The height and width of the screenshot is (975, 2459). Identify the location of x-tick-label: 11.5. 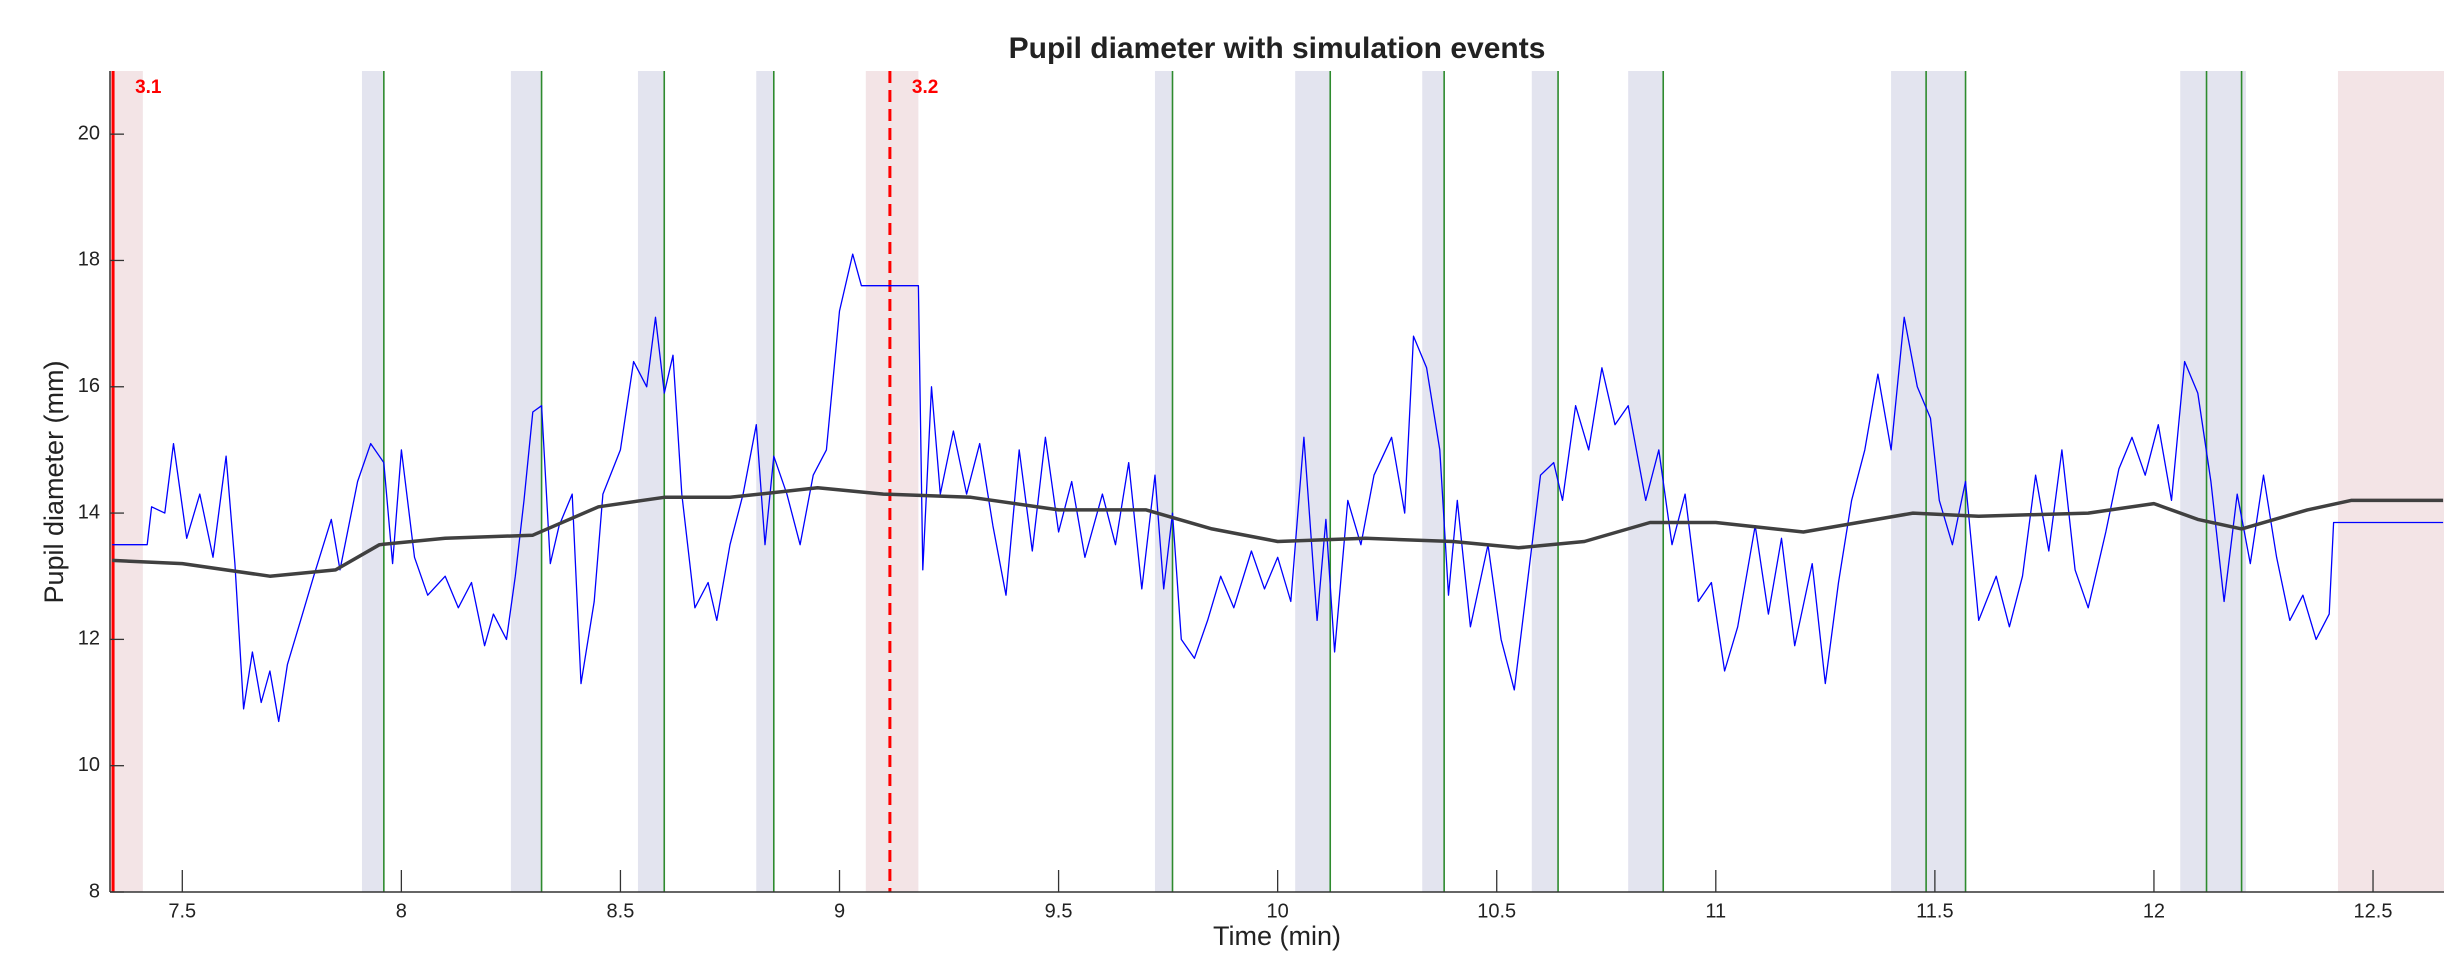
(1934, 911).